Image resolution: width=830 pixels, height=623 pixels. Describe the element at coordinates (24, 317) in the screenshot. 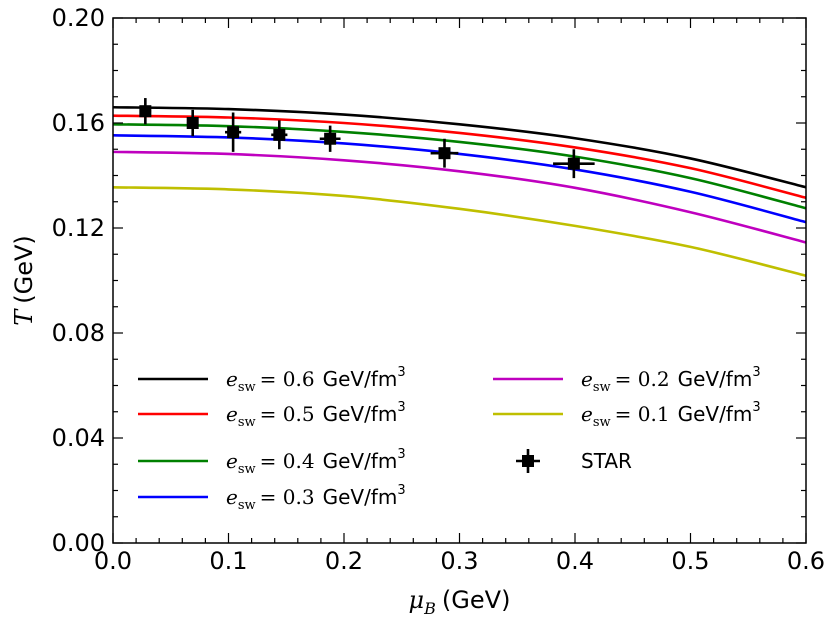

I see `y-axis-symbol: T` at that location.